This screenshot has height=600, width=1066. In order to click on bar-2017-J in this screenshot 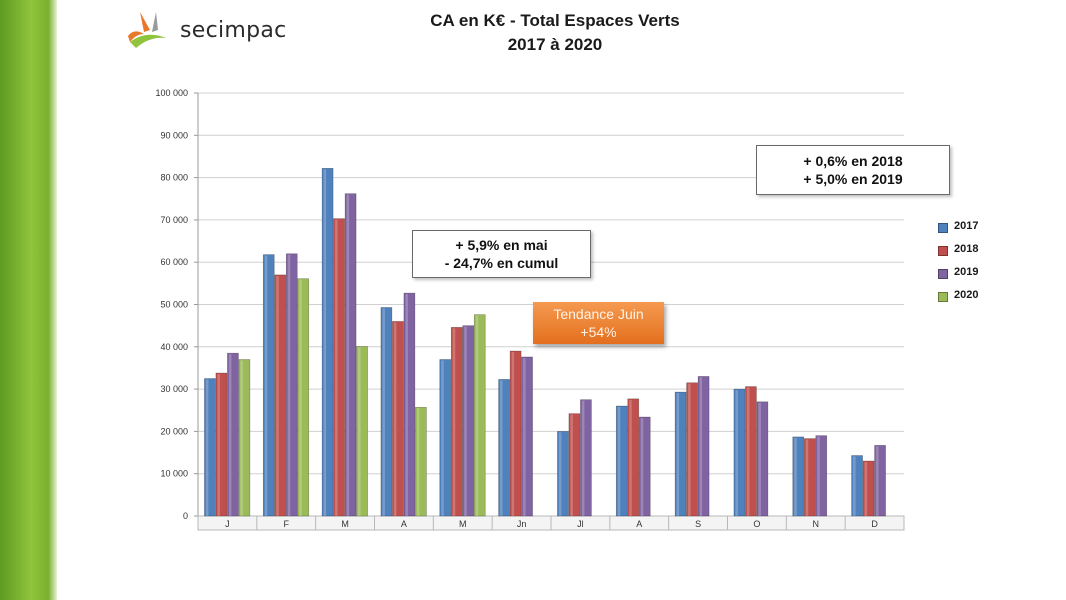, I will do `click(210, 447)`.